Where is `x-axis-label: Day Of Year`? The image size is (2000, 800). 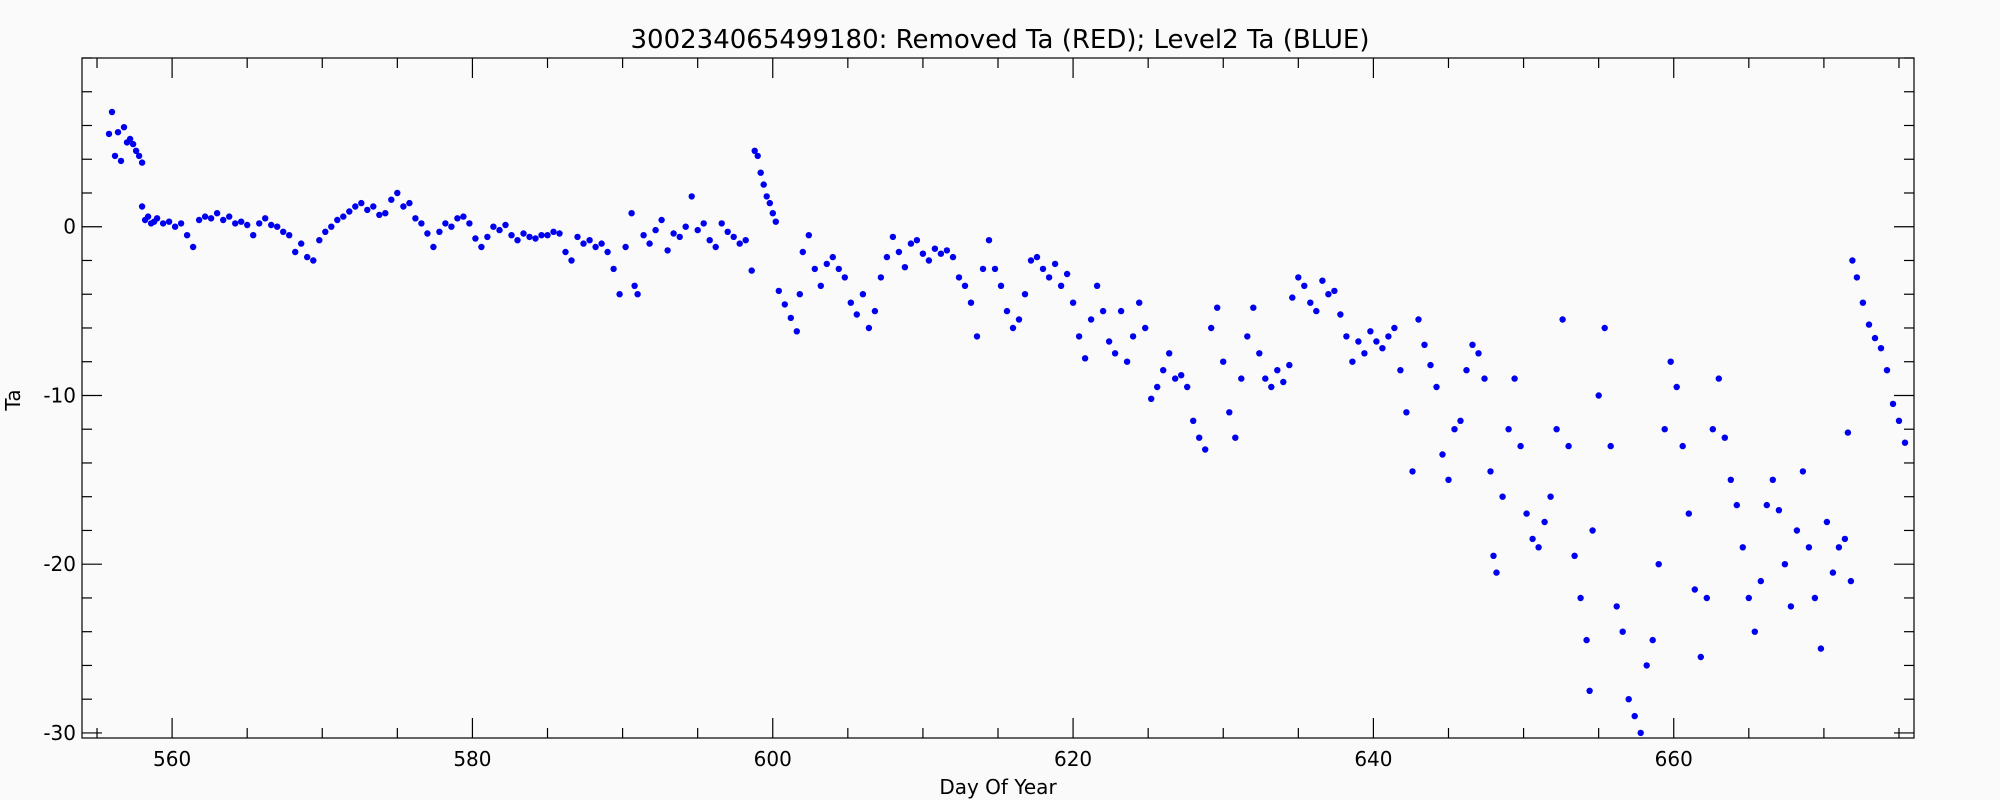 x-axis-label: Day Of Year is located at coordinates (998, 787).